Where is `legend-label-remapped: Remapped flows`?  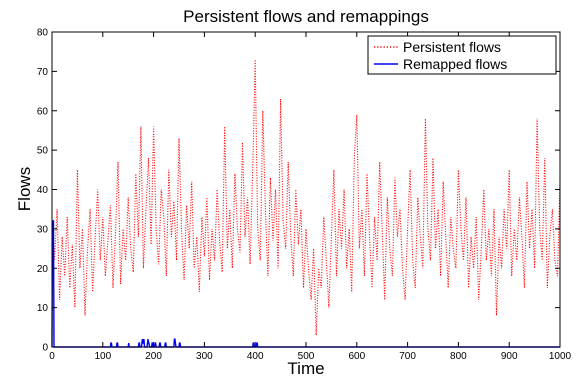
legend-label-remapped: Remapped flows is located at coordinates (455, 64).